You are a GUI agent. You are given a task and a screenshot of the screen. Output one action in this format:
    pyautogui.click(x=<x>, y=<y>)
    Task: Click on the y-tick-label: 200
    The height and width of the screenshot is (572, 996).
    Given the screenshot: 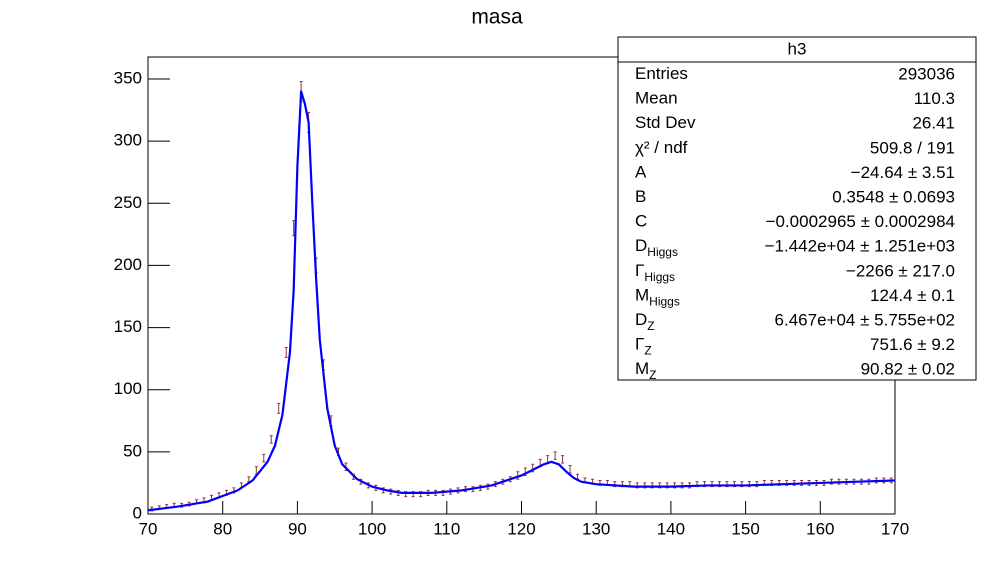 What is the action you would take?
    pyautogui.click(x=128, y=264)
    